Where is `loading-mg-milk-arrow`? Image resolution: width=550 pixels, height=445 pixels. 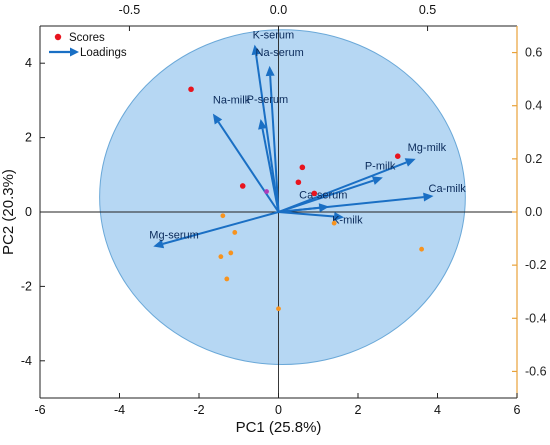
loading-mg-milk-arrow is located at coordinates (342, 187).